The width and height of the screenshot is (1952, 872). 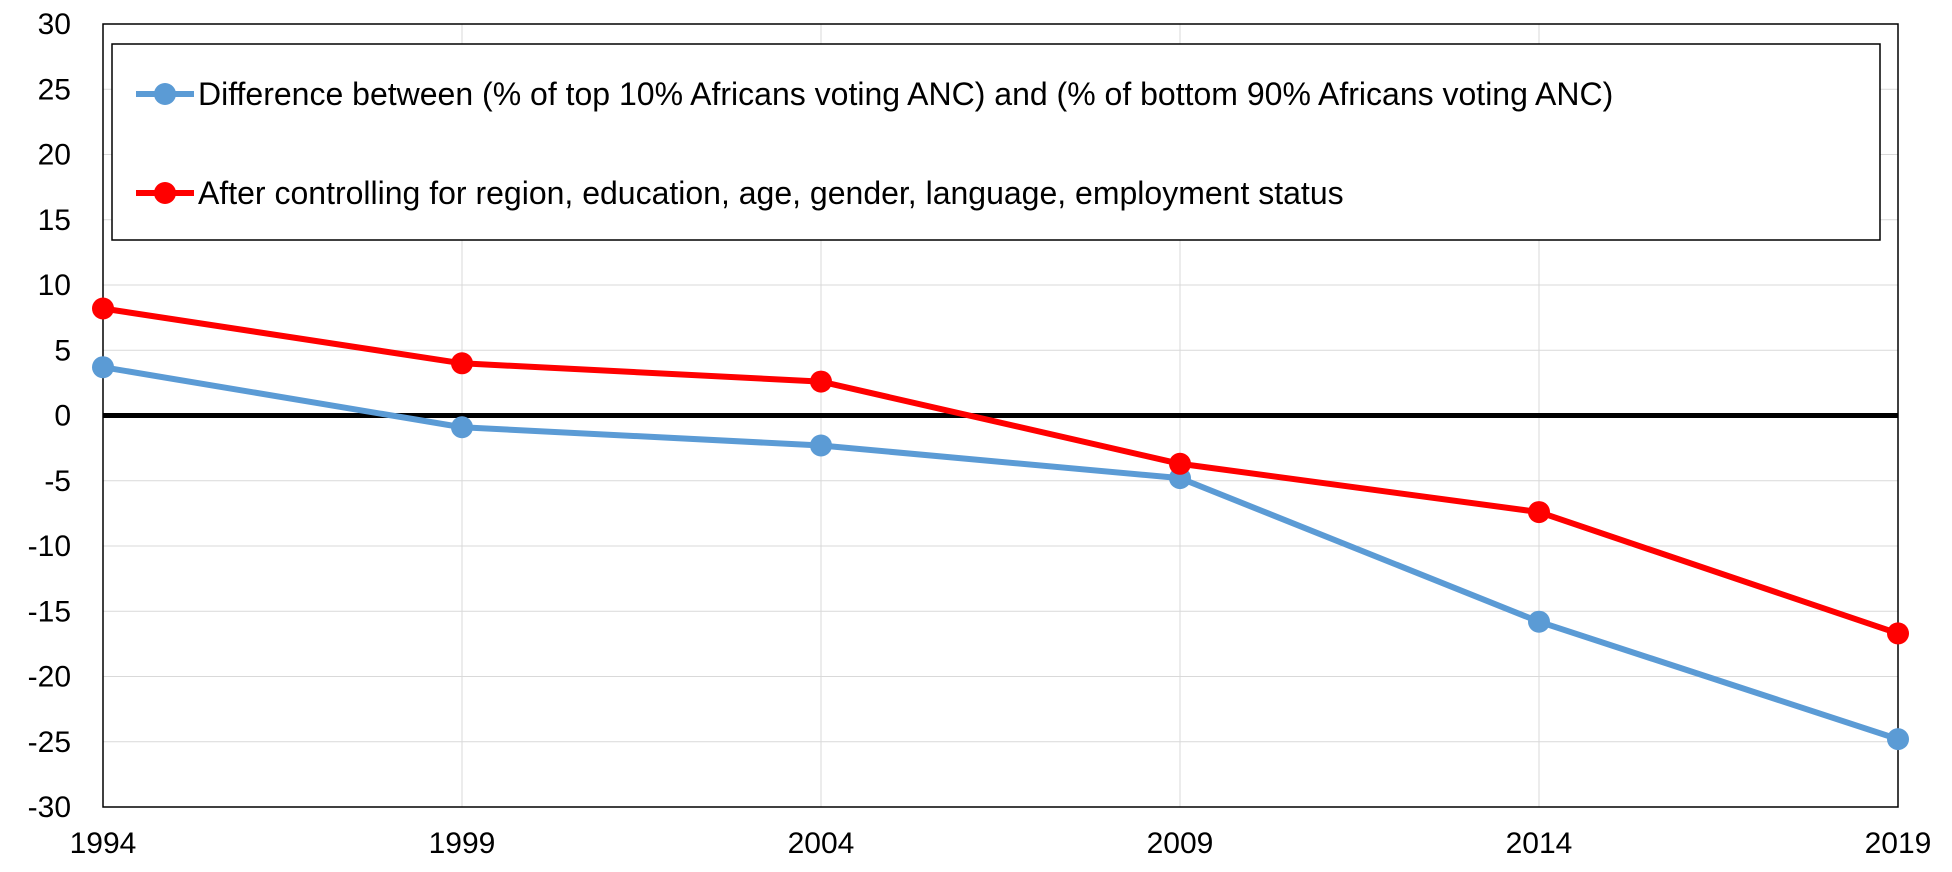 What do you see at coordinates (49, 546) in the screenshot?
I see `y-tick-label: -10` at bounding box center [49, 546].